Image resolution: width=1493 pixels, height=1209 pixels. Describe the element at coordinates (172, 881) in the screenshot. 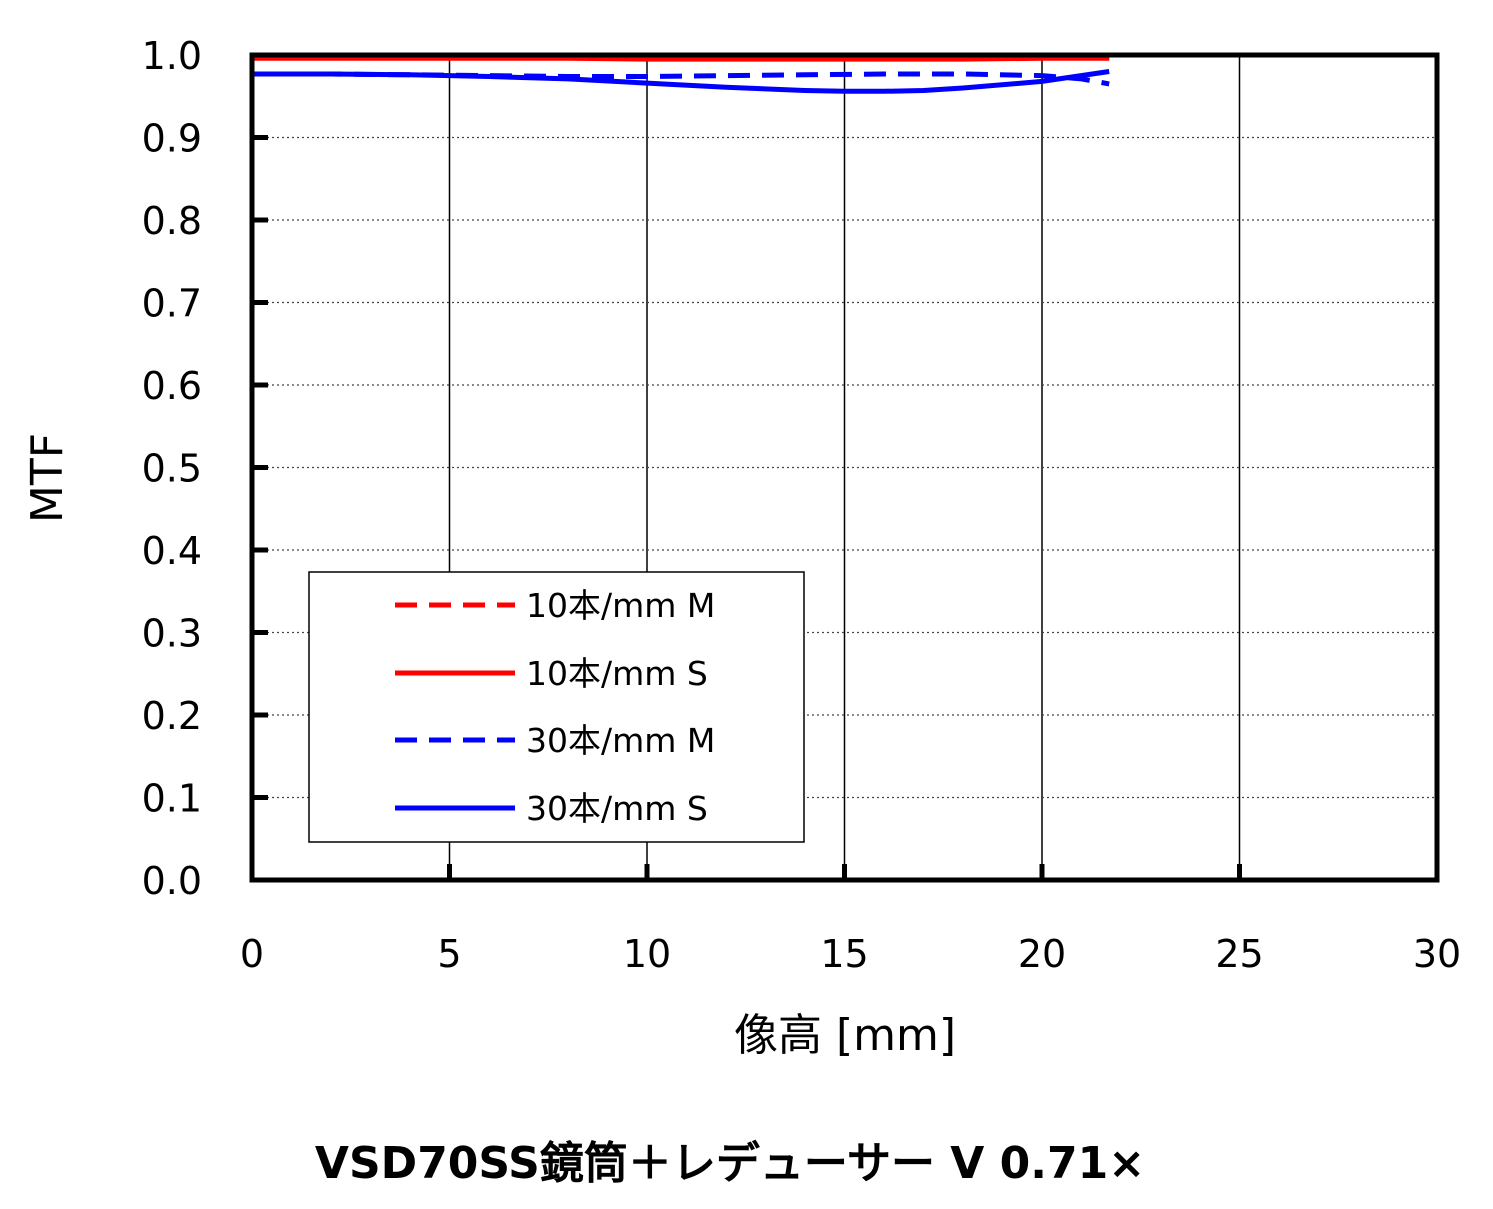

I see `y-tick-label: 0.0` at that location.